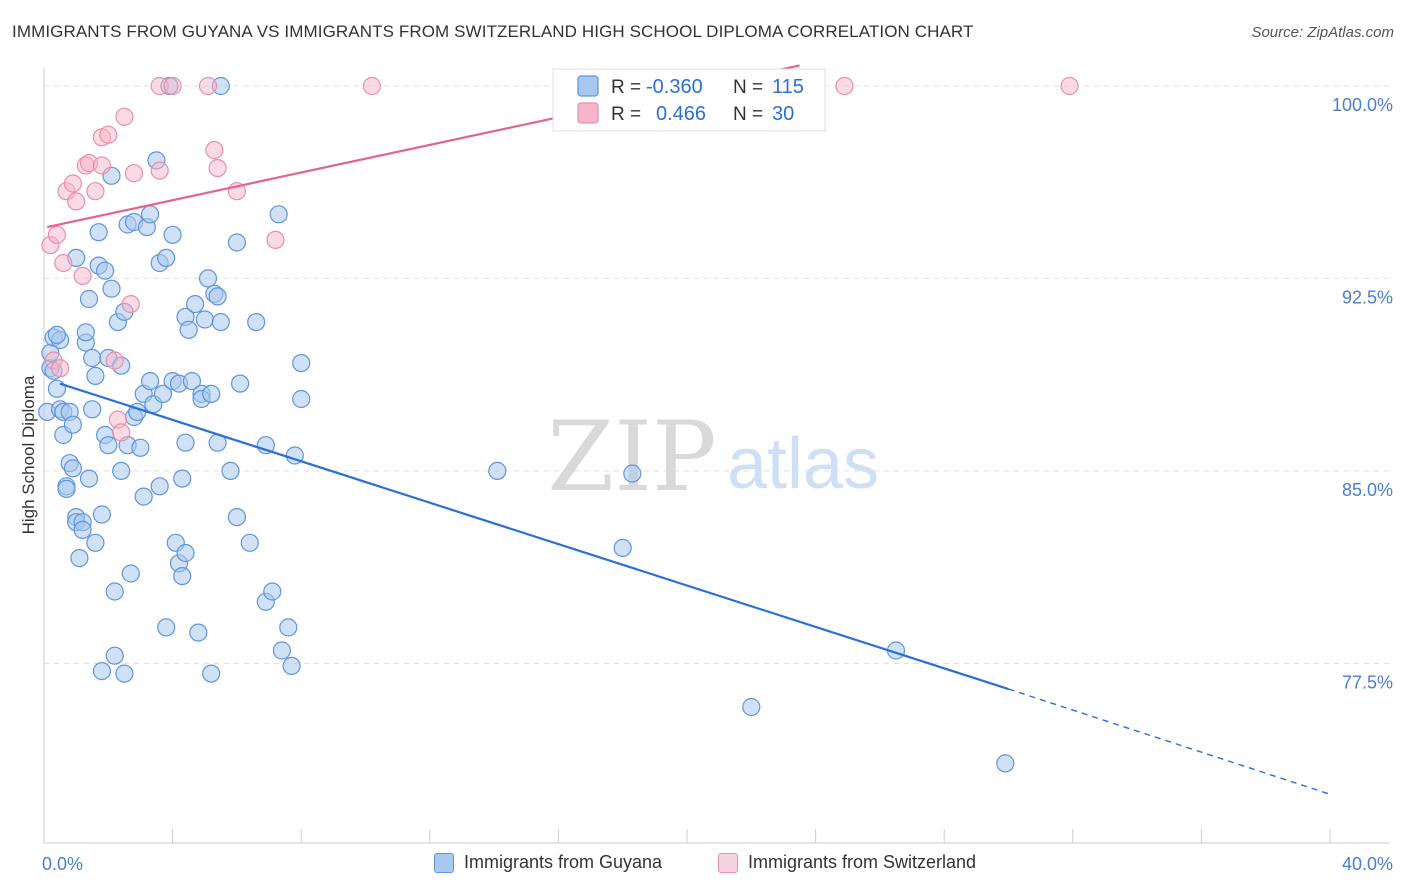  I want to click on legend-label-guyana: Immigrants from Guyana, so click(563, 862).